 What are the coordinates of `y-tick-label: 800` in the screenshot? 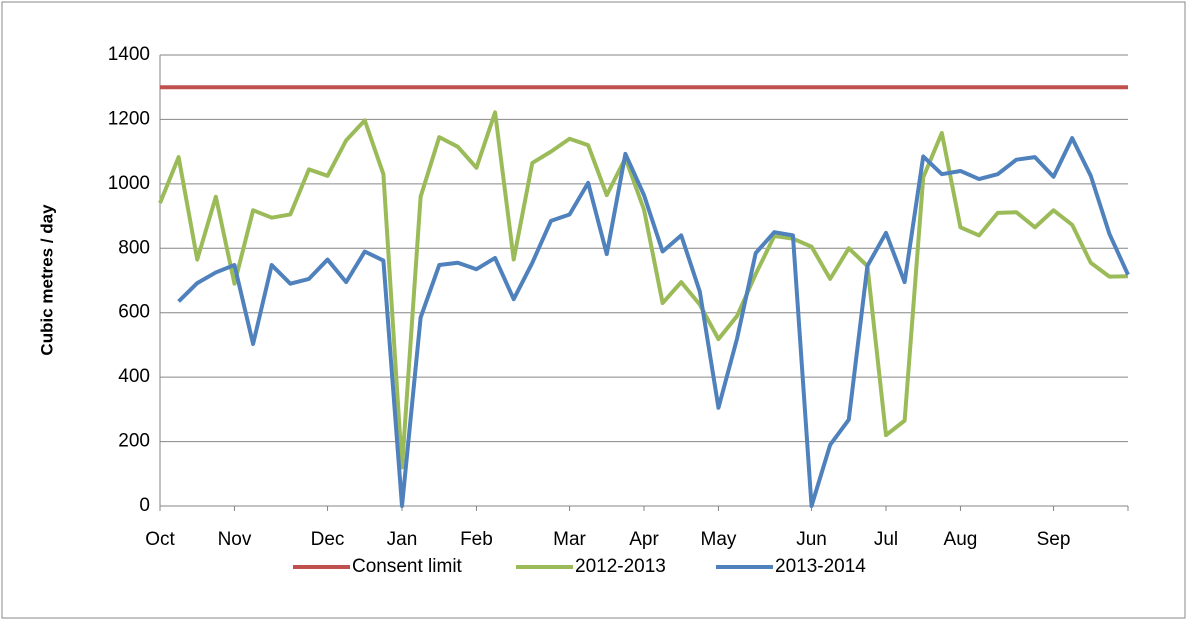 It's located at (134, 247).